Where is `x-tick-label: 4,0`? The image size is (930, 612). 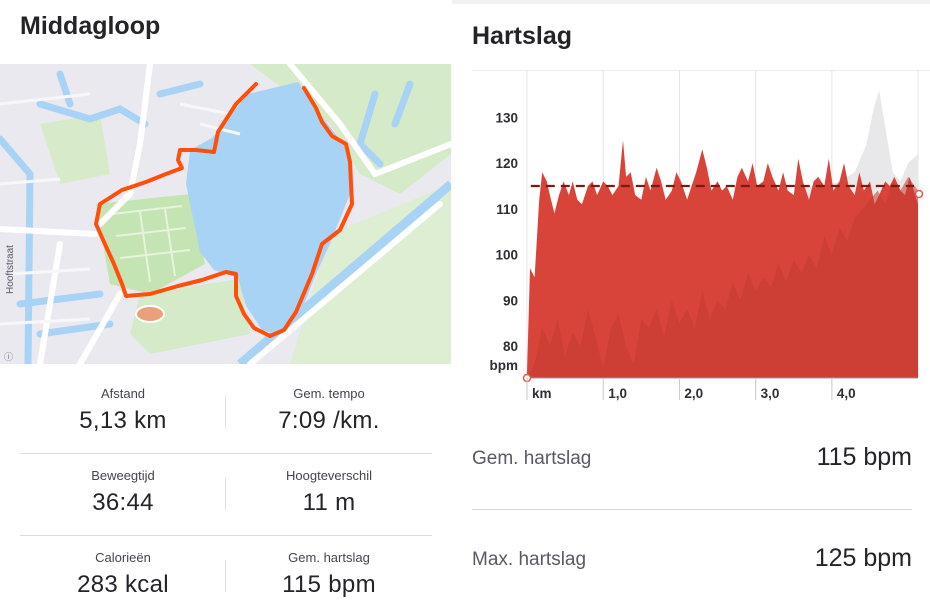
x-tick-label: 4,0 is located at coordinates (846, 393).